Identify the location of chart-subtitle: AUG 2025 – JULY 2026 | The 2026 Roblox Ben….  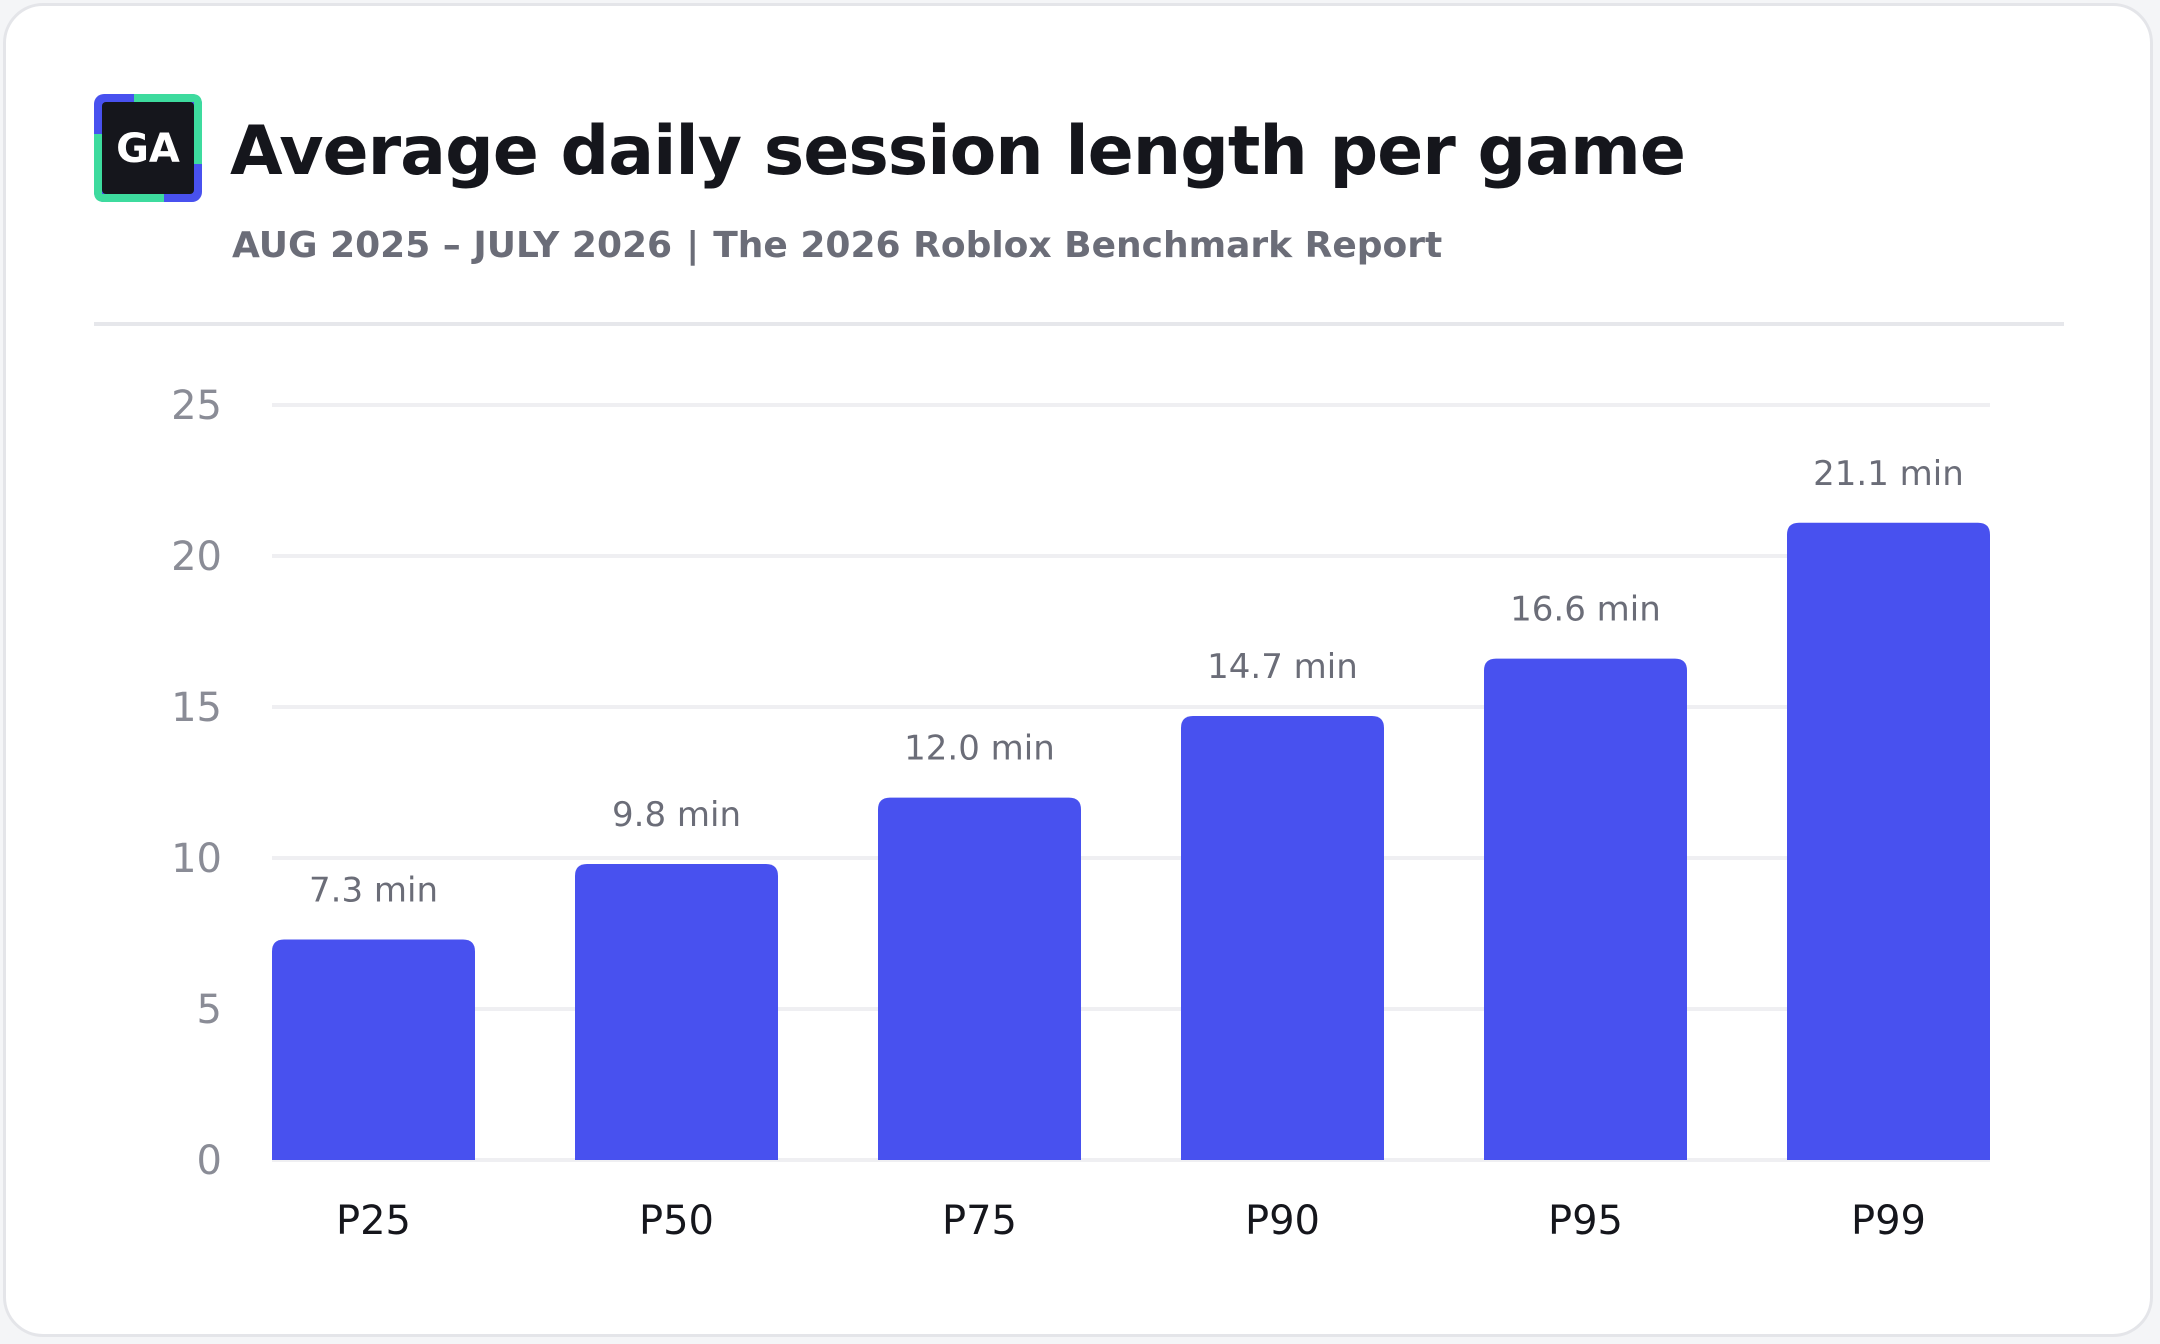
(837, 246).